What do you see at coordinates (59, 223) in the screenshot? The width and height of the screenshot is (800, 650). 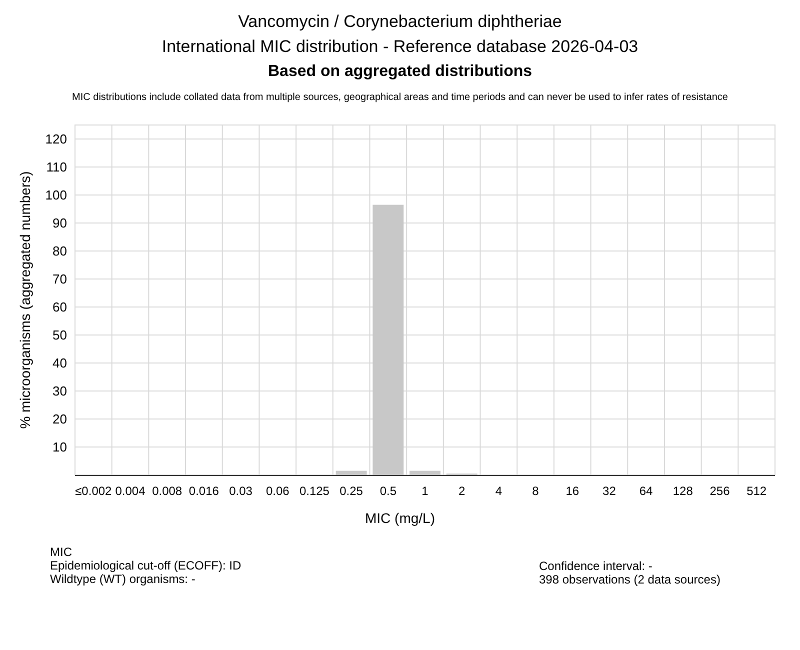 I see `y-tick-label: 90` at bounding box center [59, 223].